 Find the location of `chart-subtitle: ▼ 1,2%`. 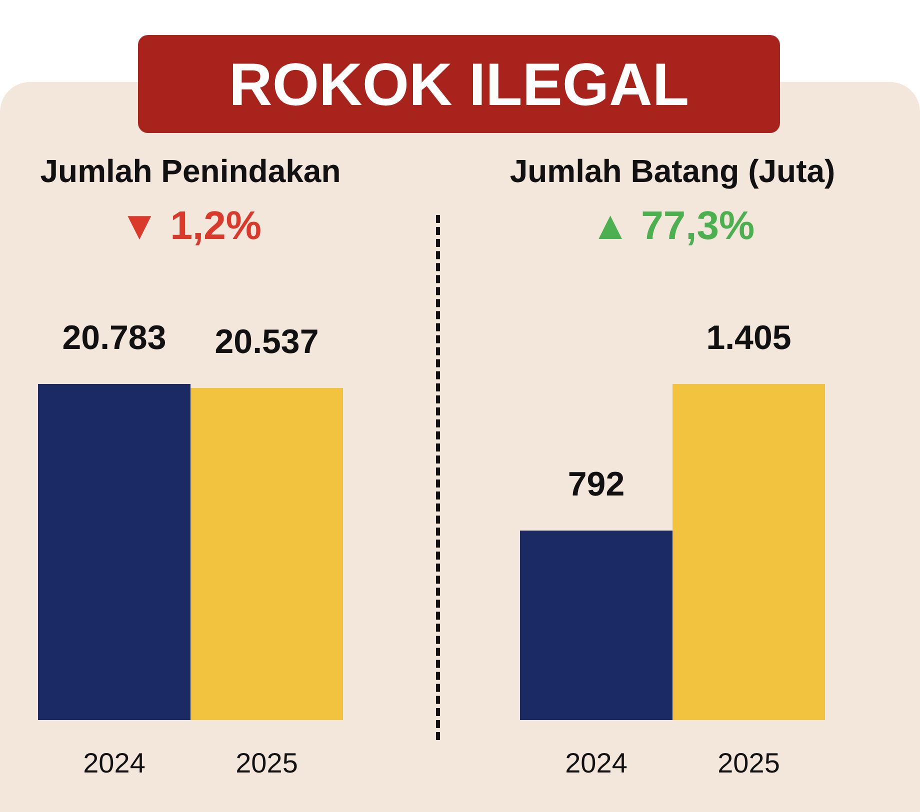

chart-subtitle: ▼ 1,2% is located at coordinates (191, 226).